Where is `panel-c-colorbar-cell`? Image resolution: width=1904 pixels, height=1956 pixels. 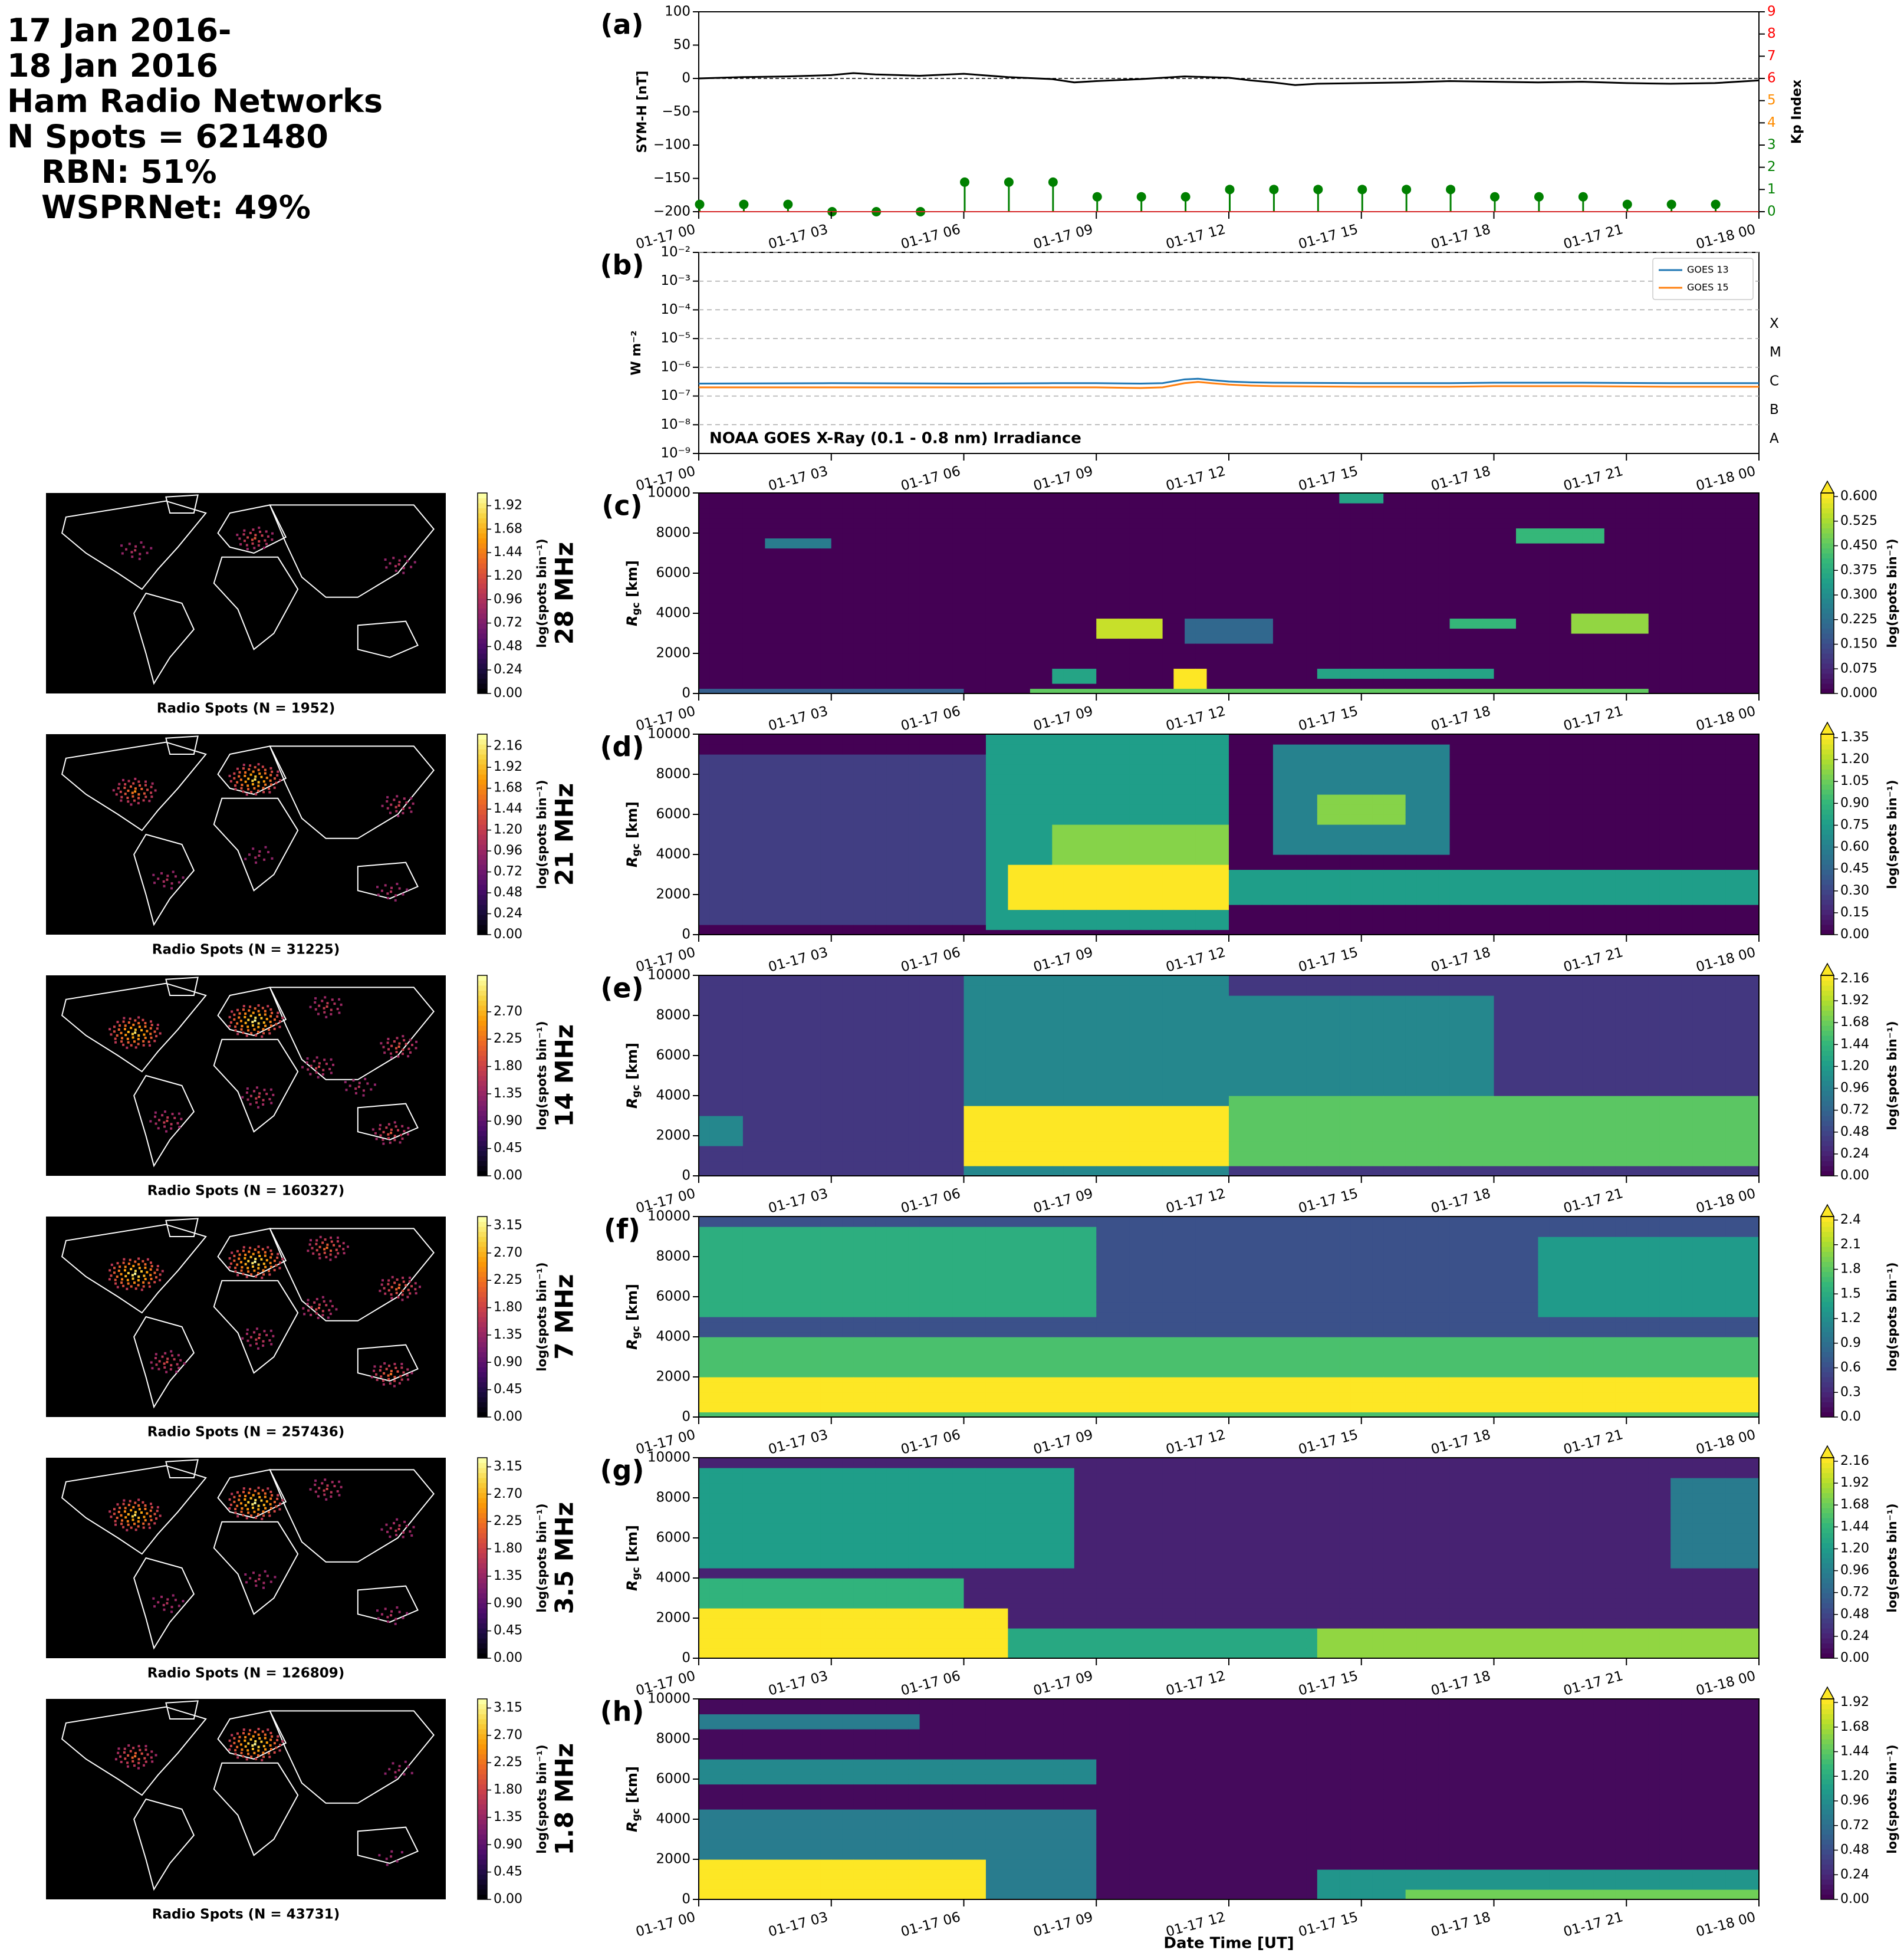
panel-c-colorbar-cell is located at coordinates (1827, 541).